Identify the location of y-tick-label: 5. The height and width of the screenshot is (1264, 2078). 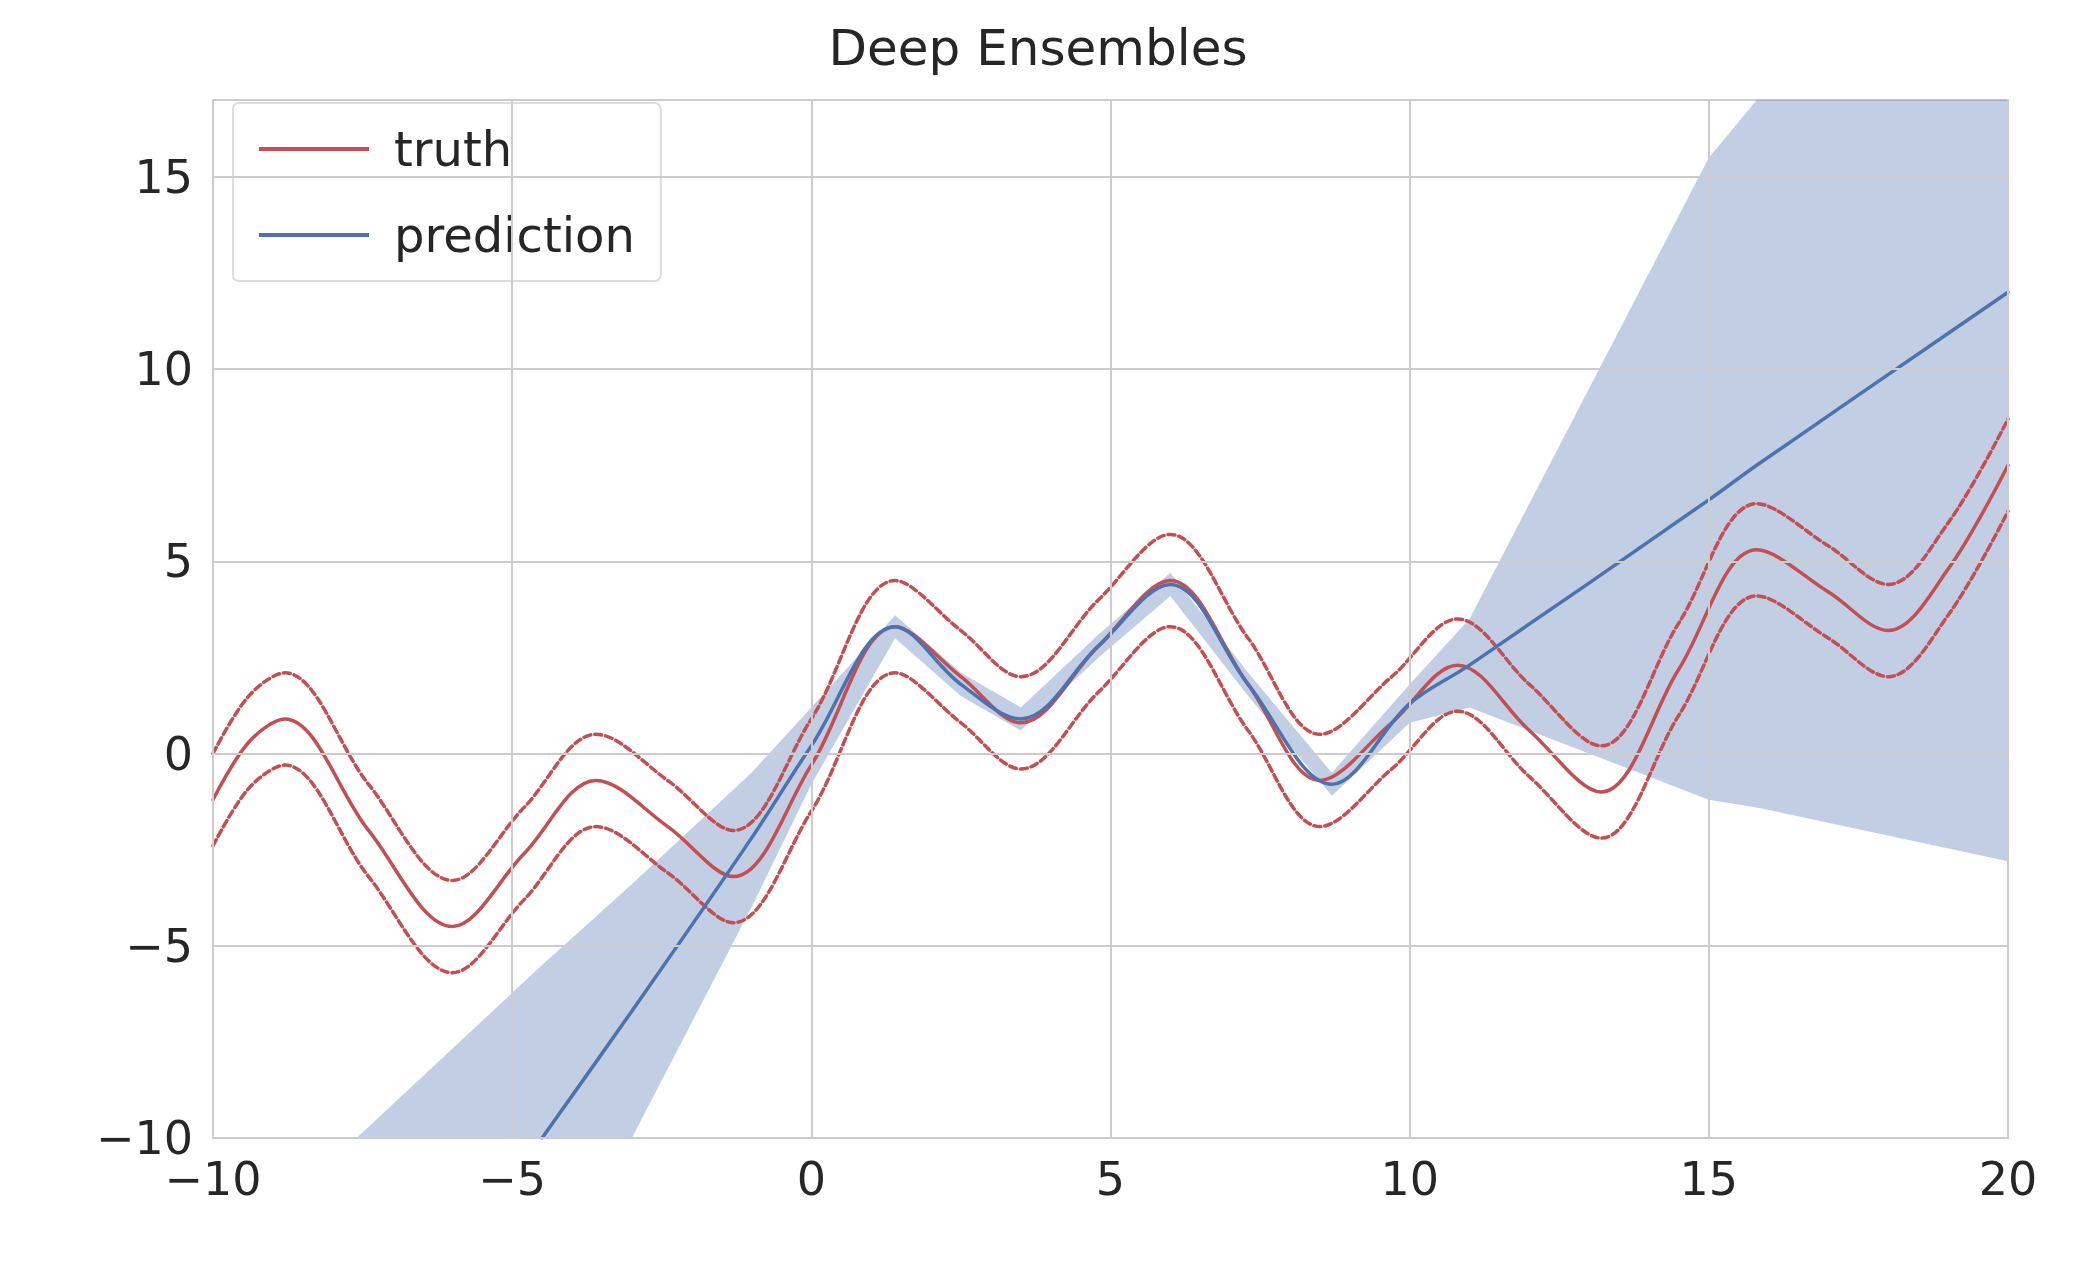
(178, 561).